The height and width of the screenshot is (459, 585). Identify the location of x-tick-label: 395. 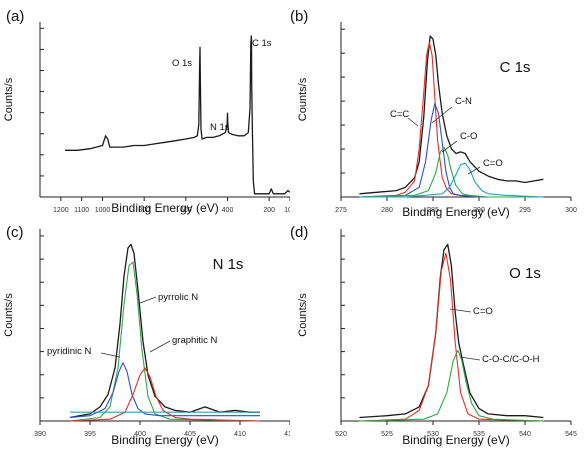
(90, 434).